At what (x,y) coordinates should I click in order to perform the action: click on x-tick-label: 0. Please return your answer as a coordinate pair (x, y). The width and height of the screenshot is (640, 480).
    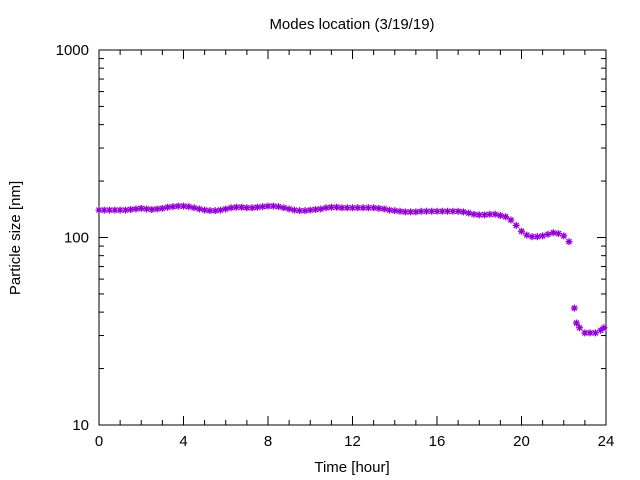
    Looking at the image, I should click on (99, 441).